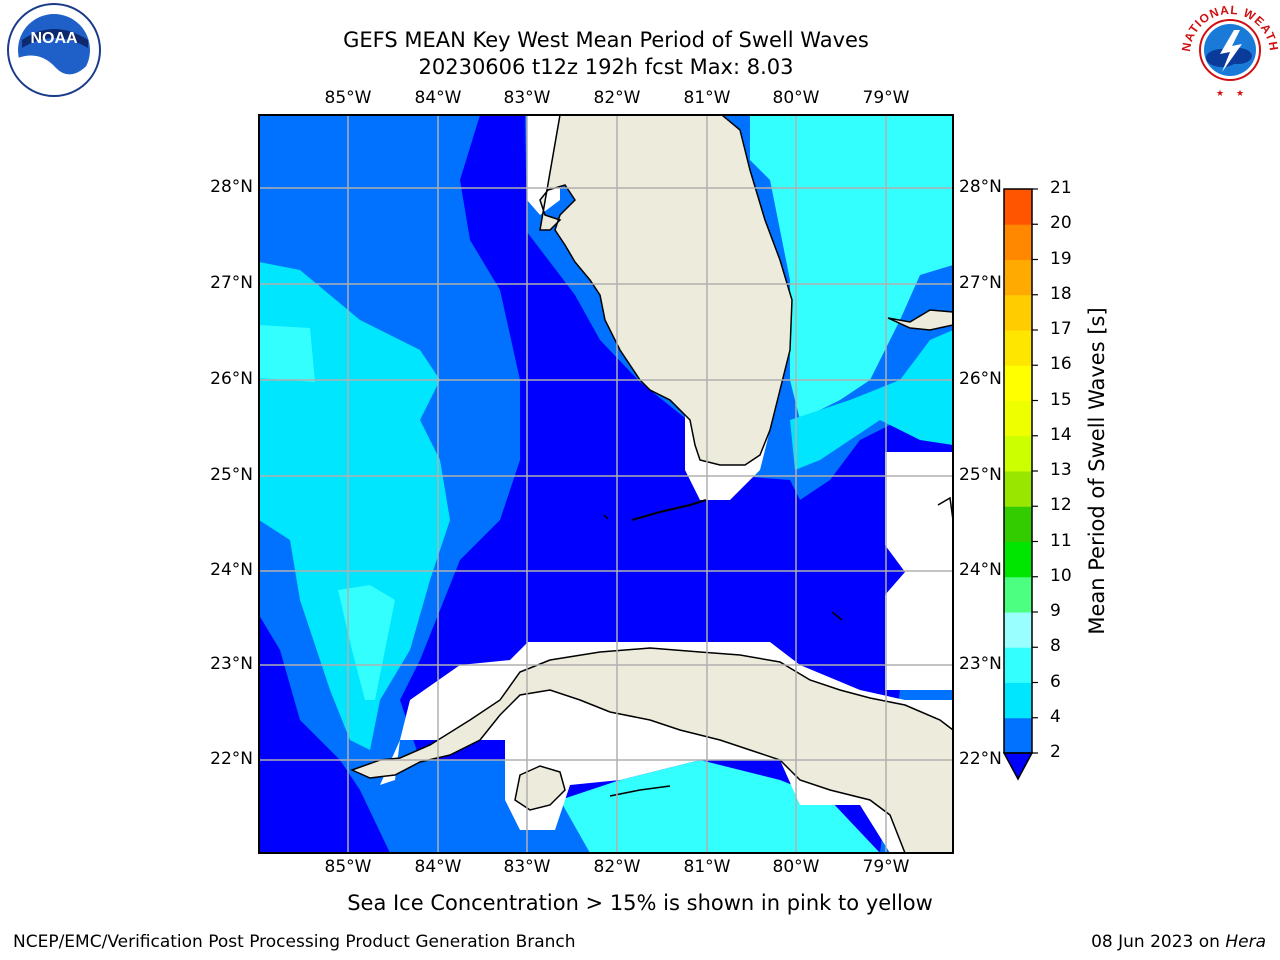 This screenshot has width=1280, height=960. I want to click on colorbar-tick-label: 20, so click(1061, 223).